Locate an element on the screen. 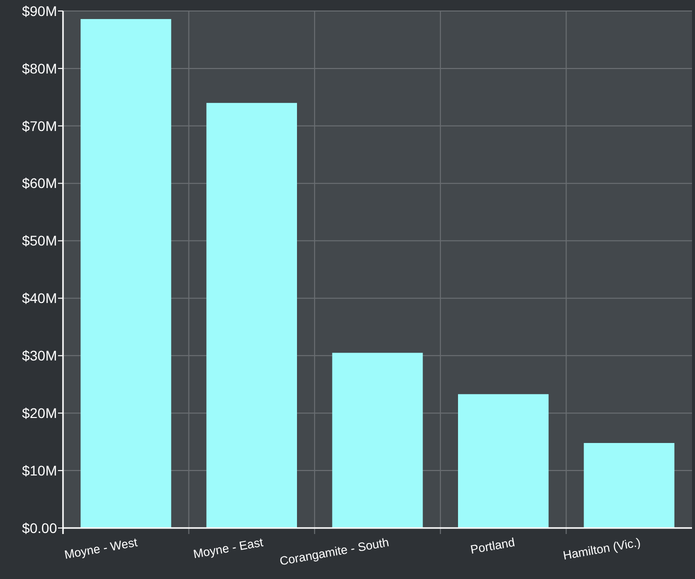  y-tick-label: $80M is located at coordinates (39, 68).